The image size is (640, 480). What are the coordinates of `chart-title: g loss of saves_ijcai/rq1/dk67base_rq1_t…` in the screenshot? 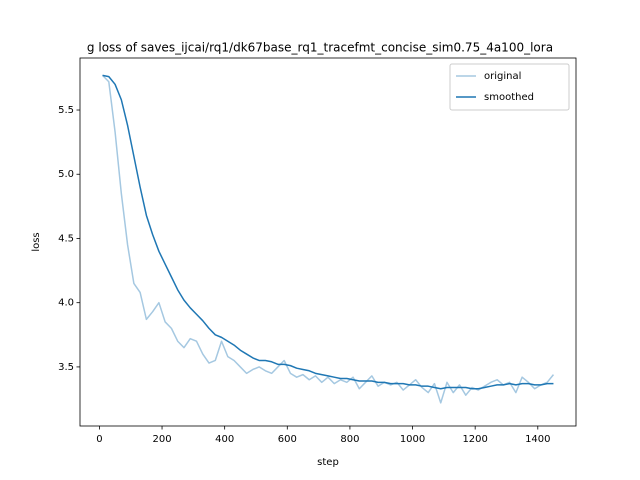 It's located at (320, 48).